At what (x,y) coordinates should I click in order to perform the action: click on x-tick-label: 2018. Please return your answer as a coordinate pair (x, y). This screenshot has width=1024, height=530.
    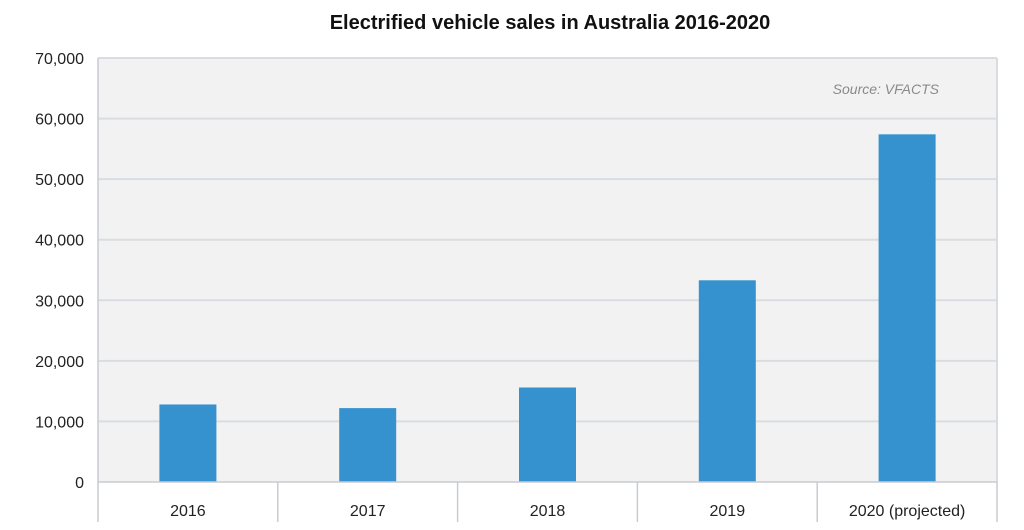
    Looking at the image, I should click on (548, 511).